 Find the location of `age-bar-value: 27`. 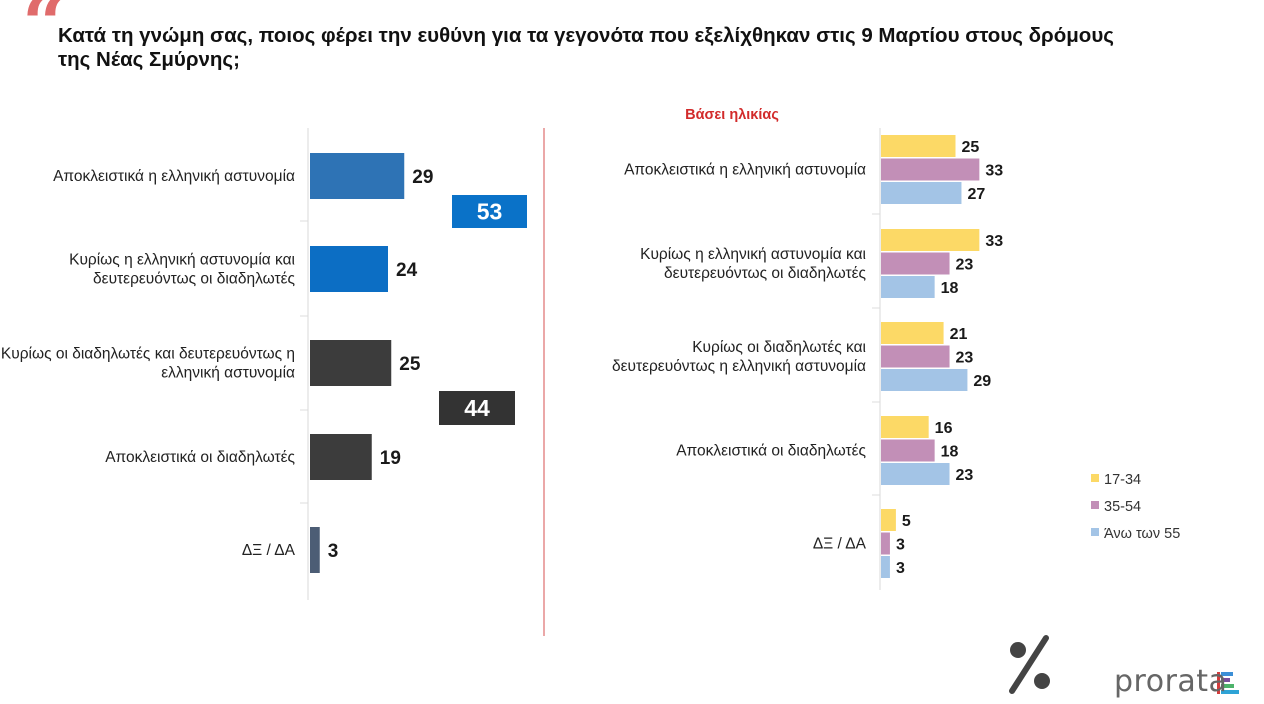

age-bar-value: 27 is located at coordinates (976, 194).